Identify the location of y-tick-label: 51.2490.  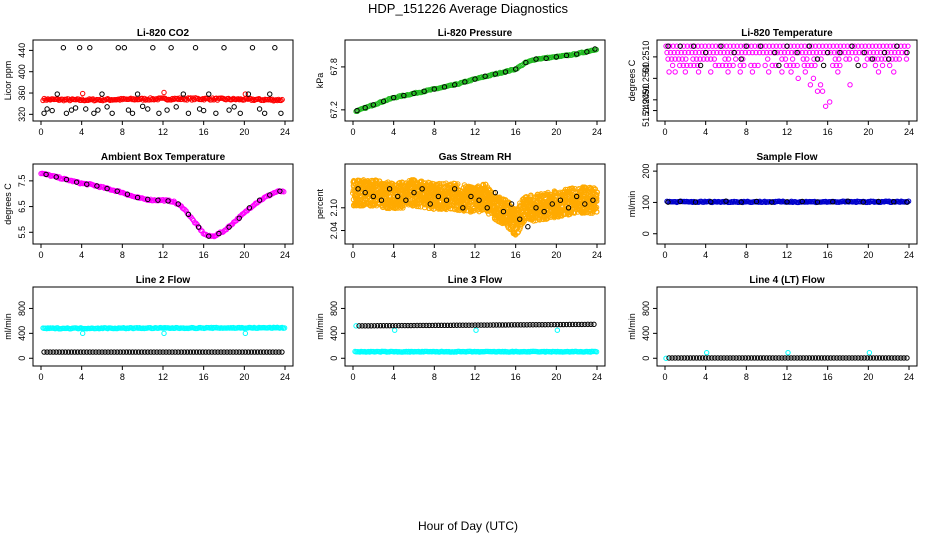
(646, 110).